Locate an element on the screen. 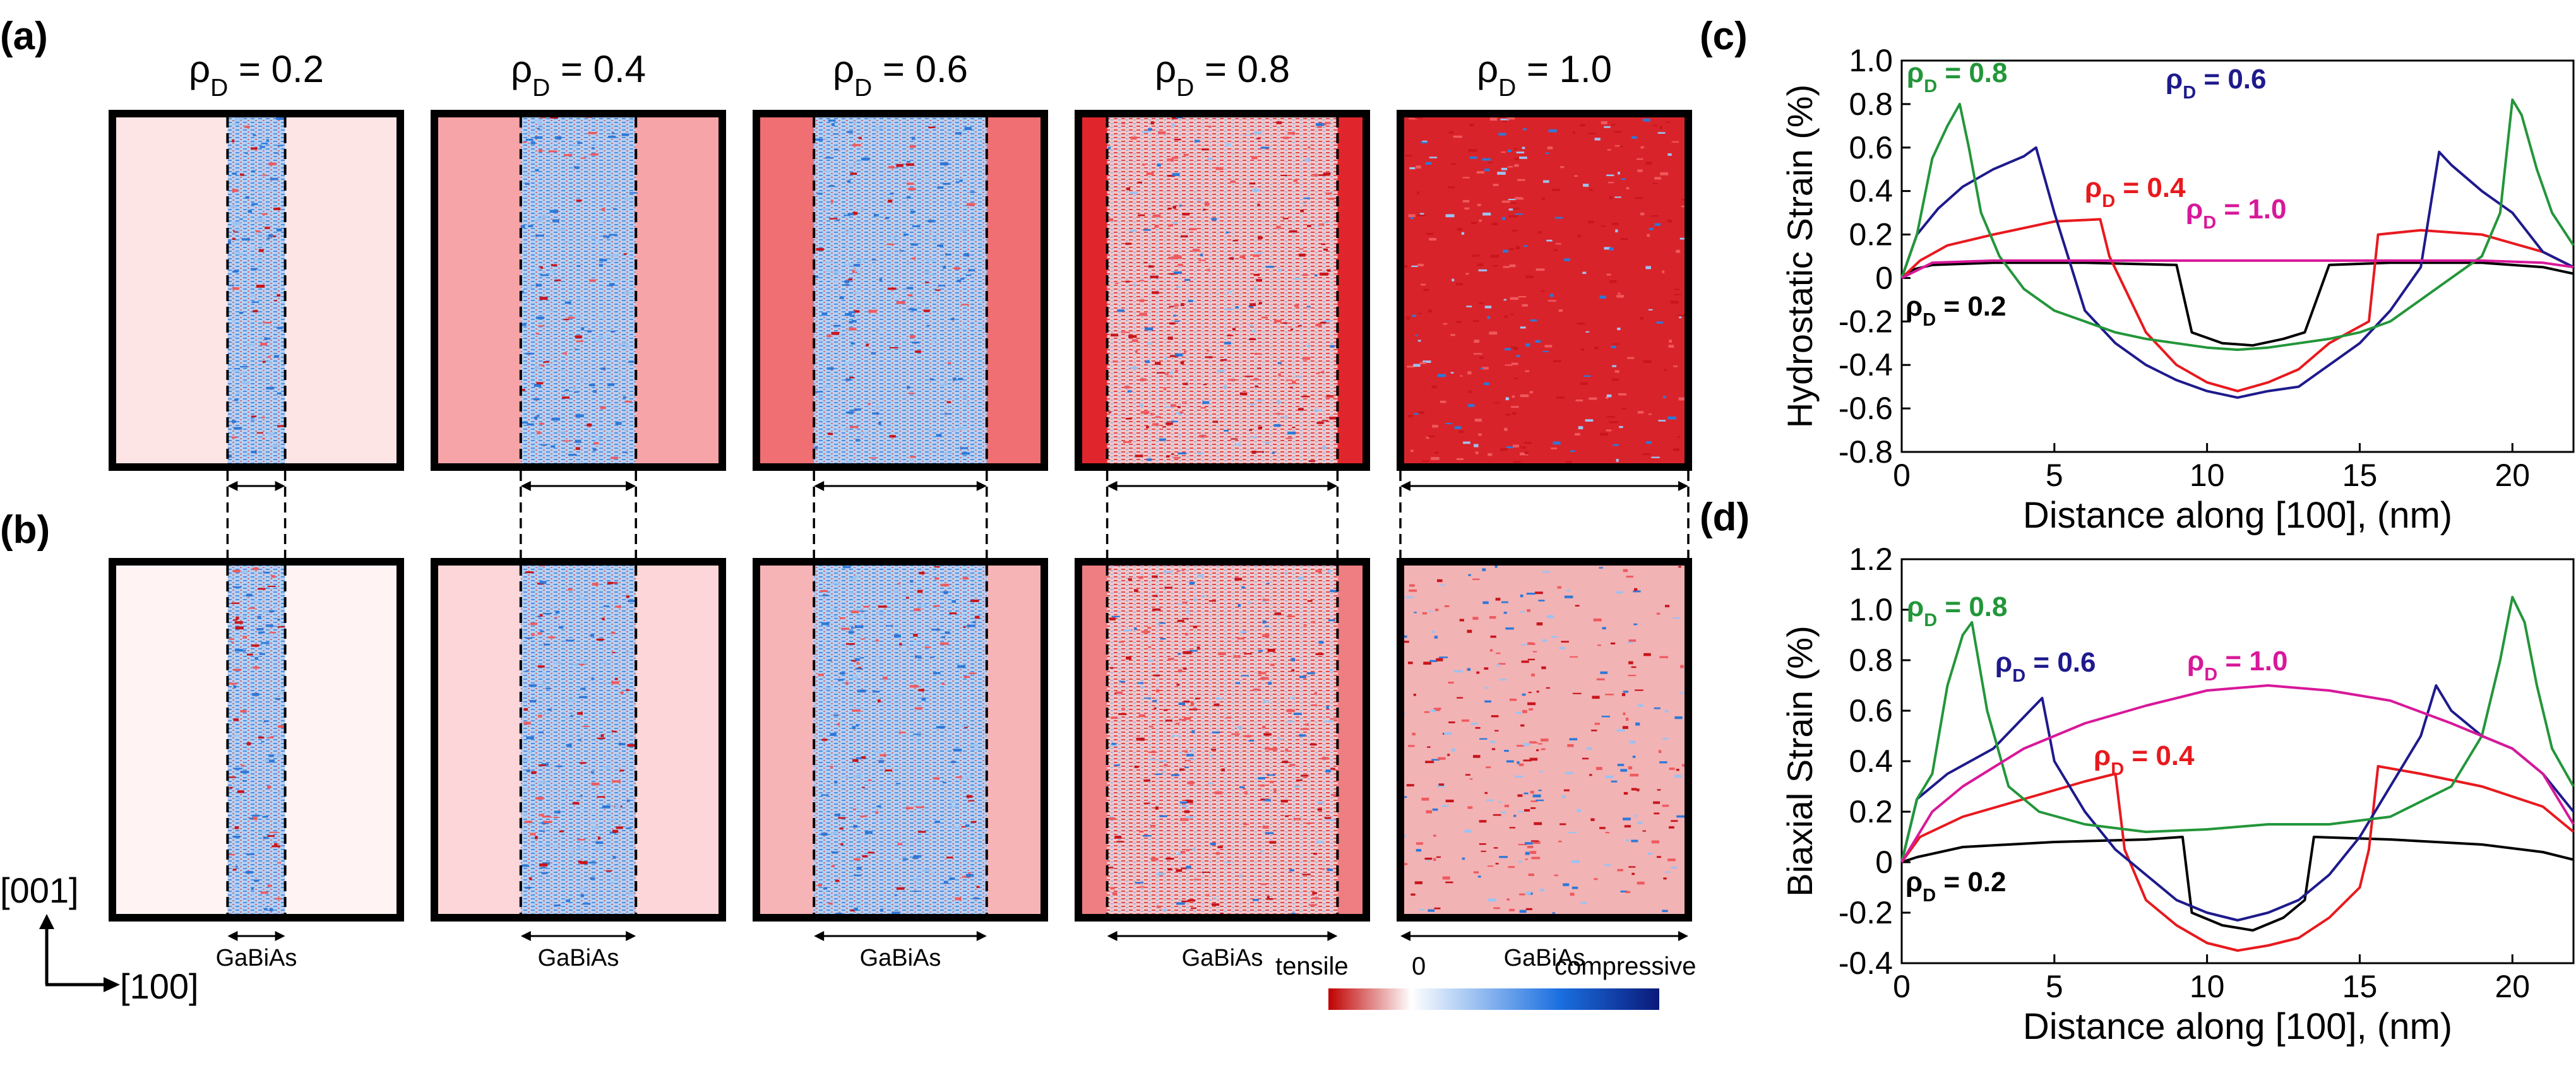 This screenshot has width=2576, height=1073. series-label-rho-0.4-value: = 0.4 is located at coordinates (2159, 755).